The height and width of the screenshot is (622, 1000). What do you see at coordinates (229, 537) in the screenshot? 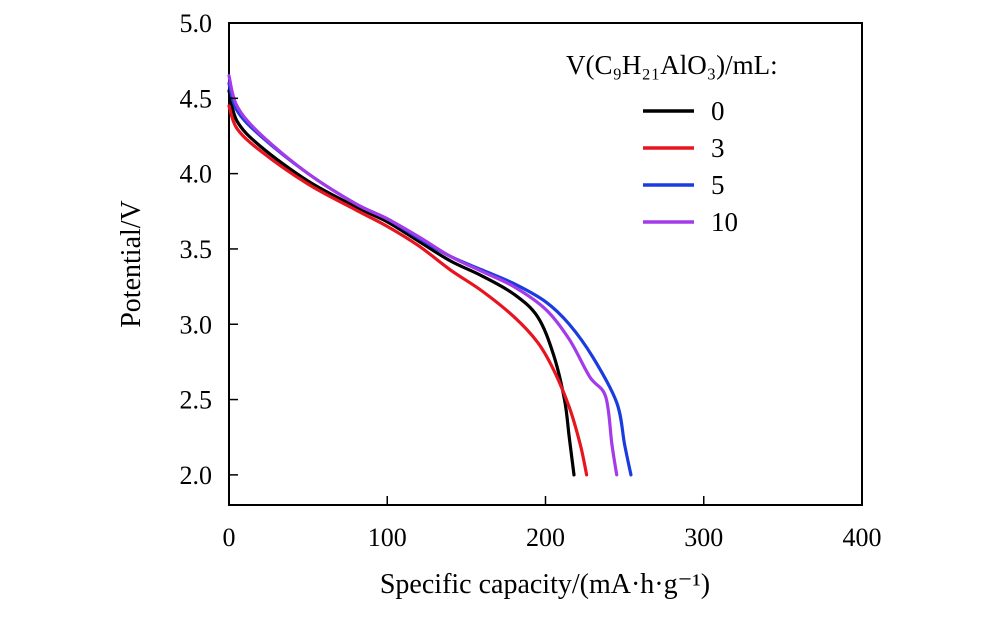
I see `x-tick-label: 0` at bounding box center [229, 537].